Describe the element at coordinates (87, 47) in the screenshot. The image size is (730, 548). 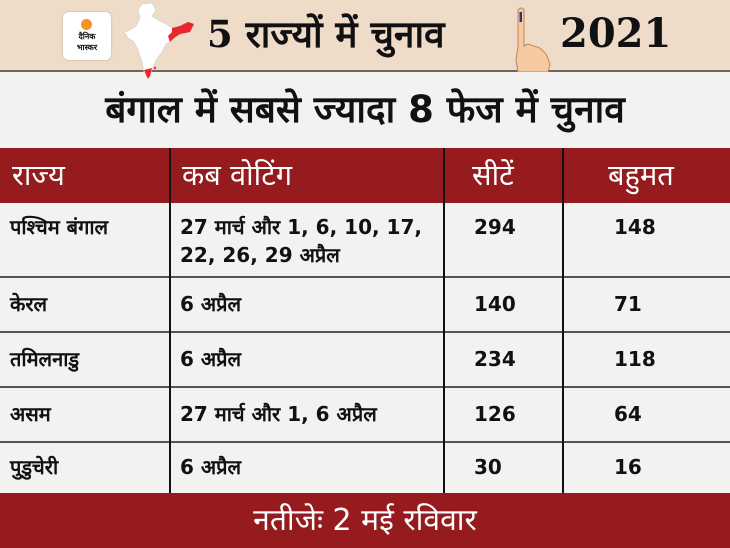
I see `logo-text-line2: भास्कर` at that location.